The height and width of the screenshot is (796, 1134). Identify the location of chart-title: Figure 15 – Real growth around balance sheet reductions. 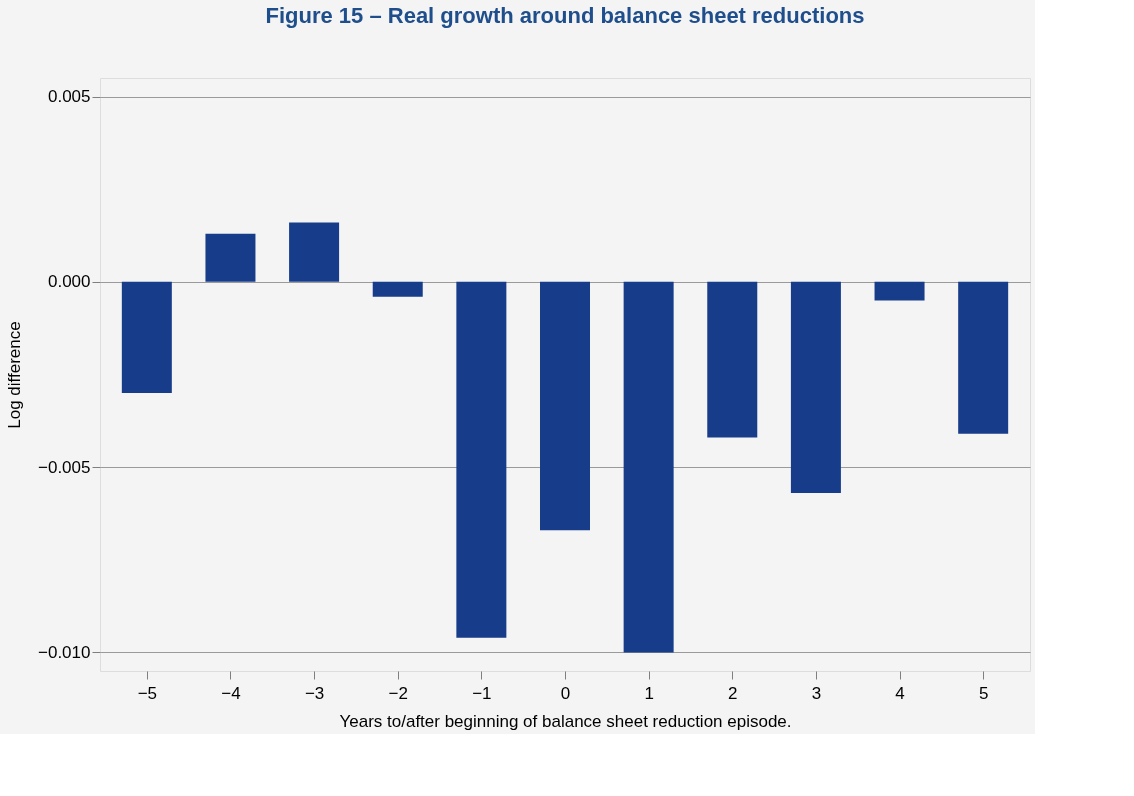
(565, 15).